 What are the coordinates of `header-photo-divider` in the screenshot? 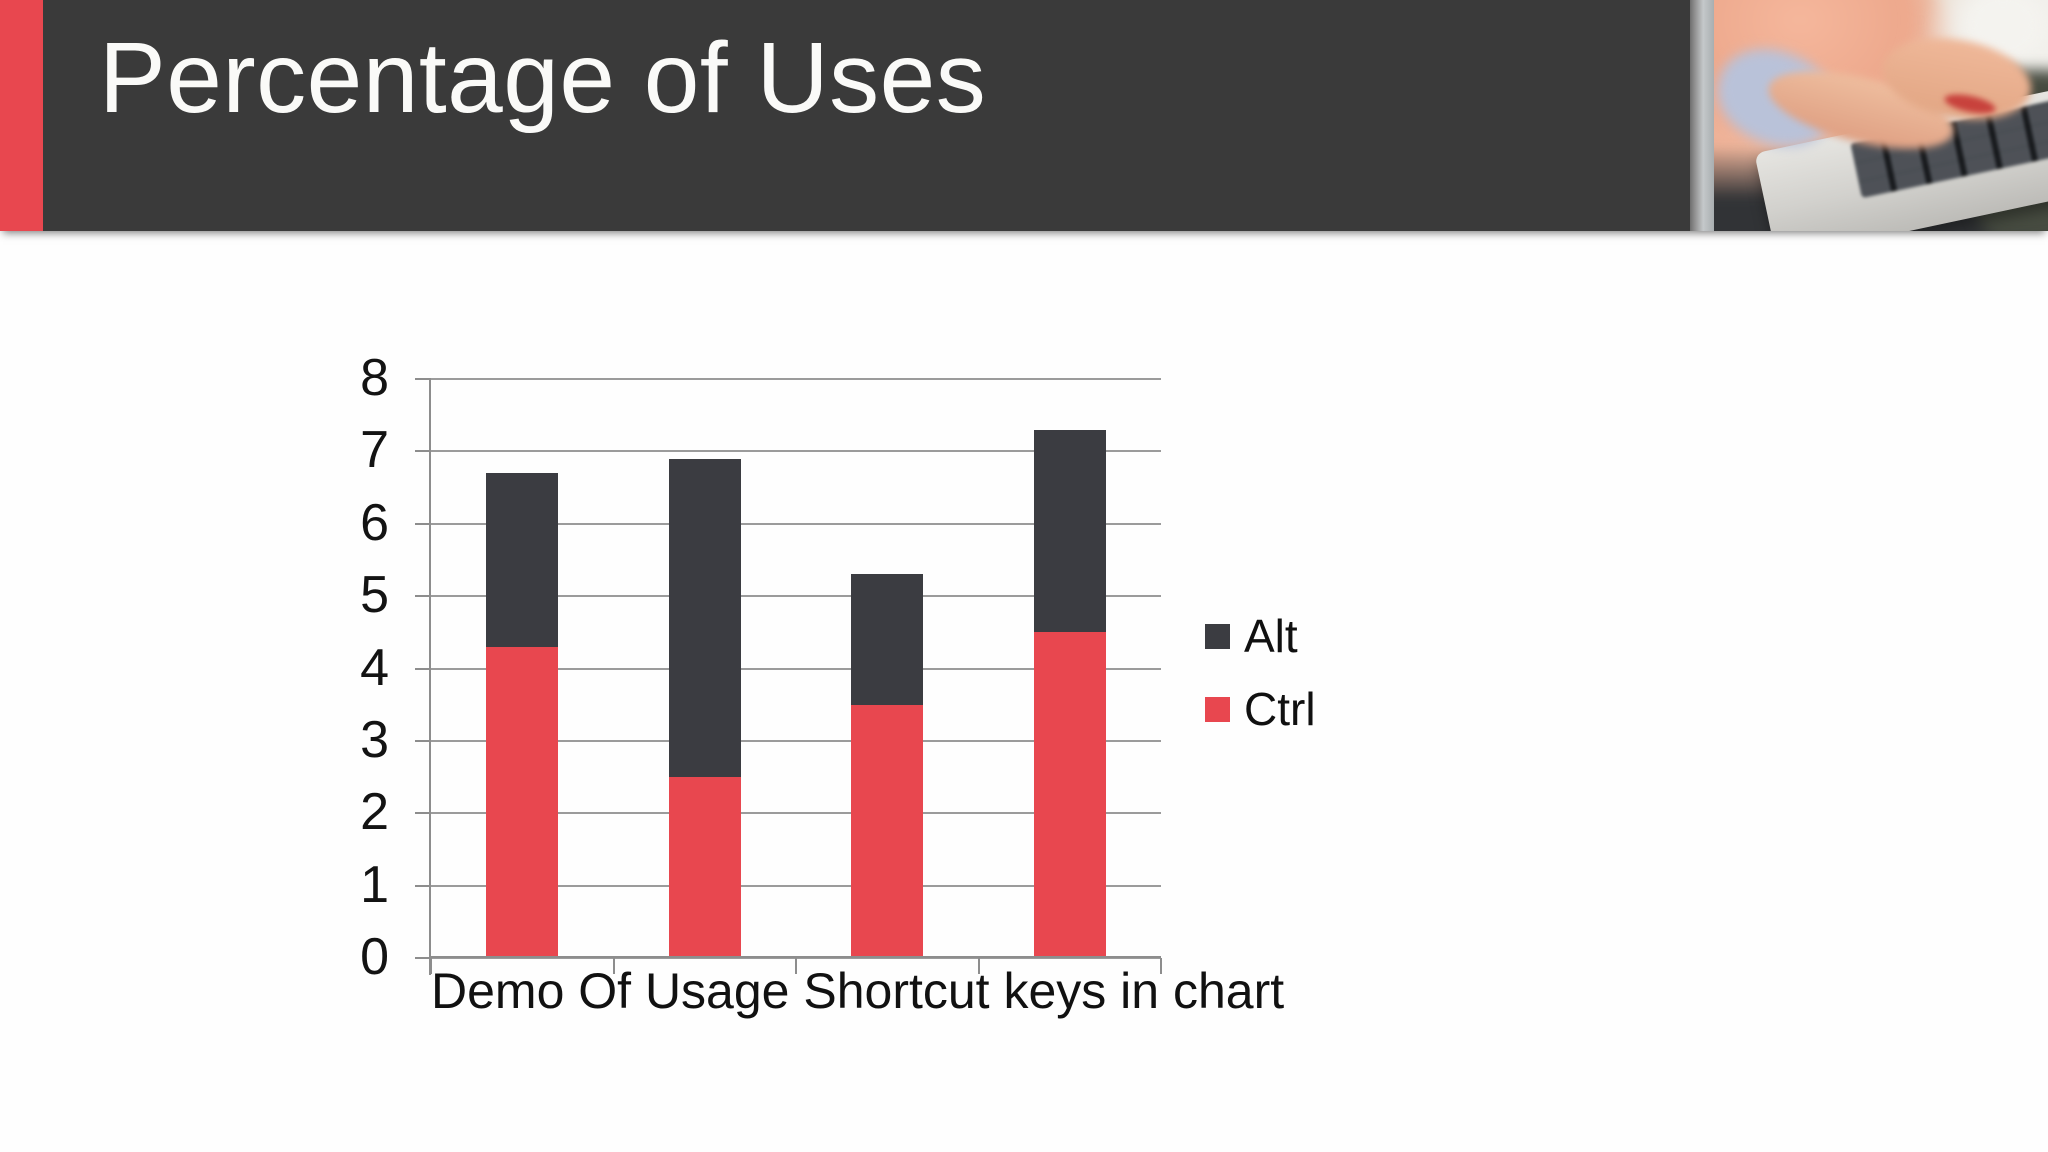 It's located at (1702, 115).